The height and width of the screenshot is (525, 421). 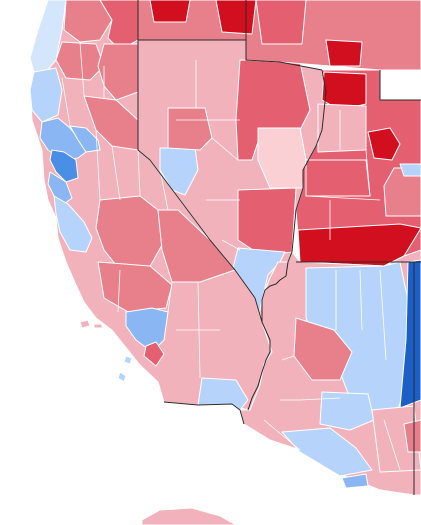 I want to click on region-salt-lake, so click(x=384, y=144).